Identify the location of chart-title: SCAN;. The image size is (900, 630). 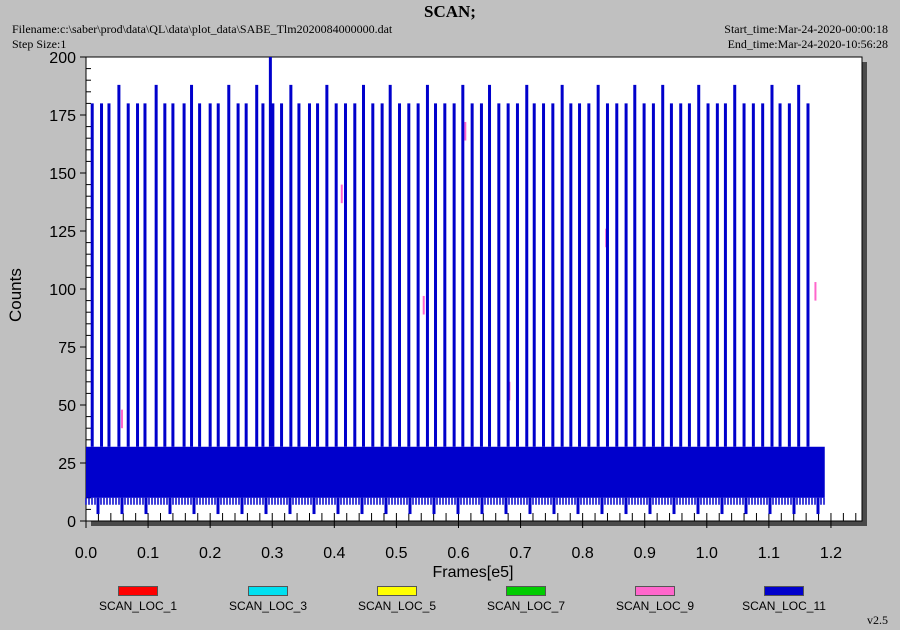
(450, 11).